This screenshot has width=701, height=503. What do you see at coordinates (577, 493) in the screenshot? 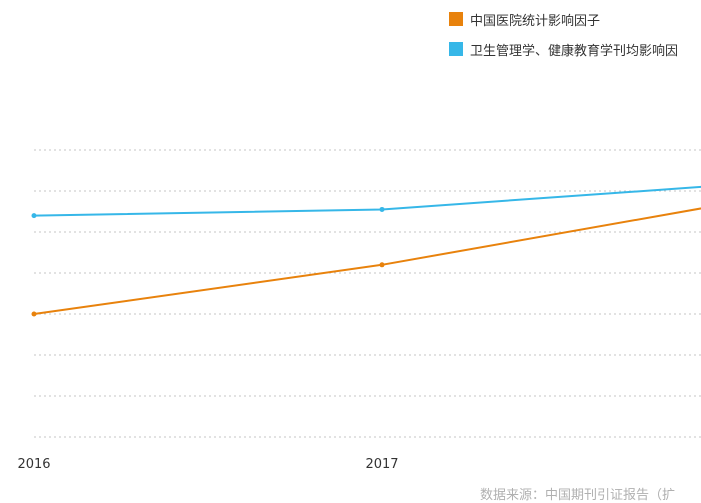
I see `data-source-note: 数据来源：中国期刊引证报告（扩` at bounding box center [577, 493].